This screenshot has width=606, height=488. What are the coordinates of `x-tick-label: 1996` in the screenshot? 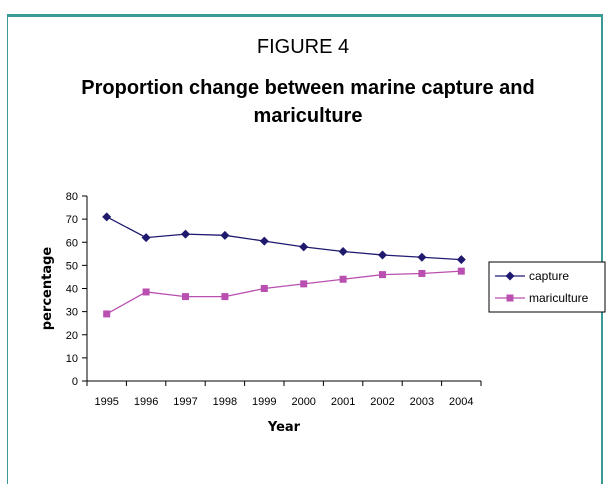 It's located at (146, 402).